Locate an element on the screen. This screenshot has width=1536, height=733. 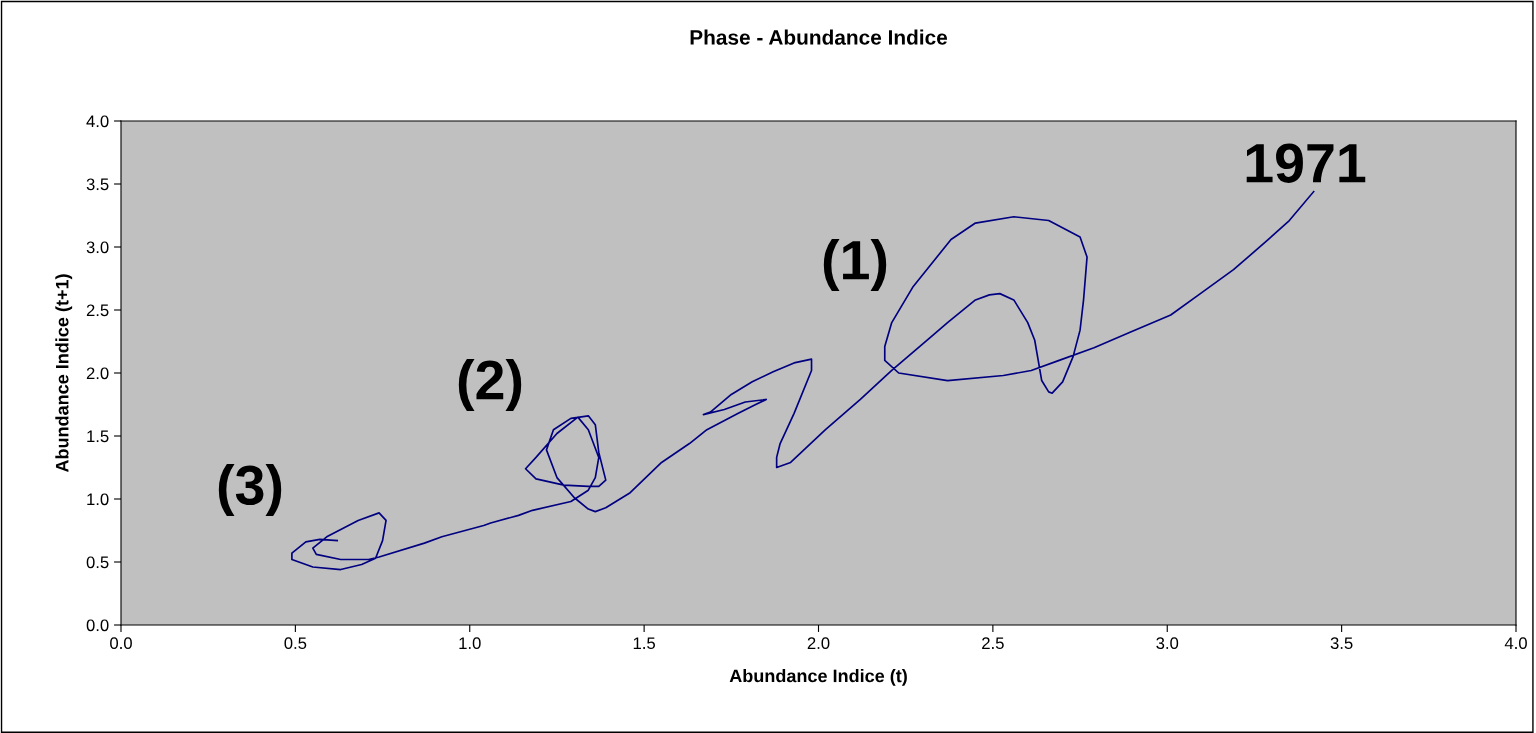
y-tick-label: 3.0 is located at coordinates (97, 247).